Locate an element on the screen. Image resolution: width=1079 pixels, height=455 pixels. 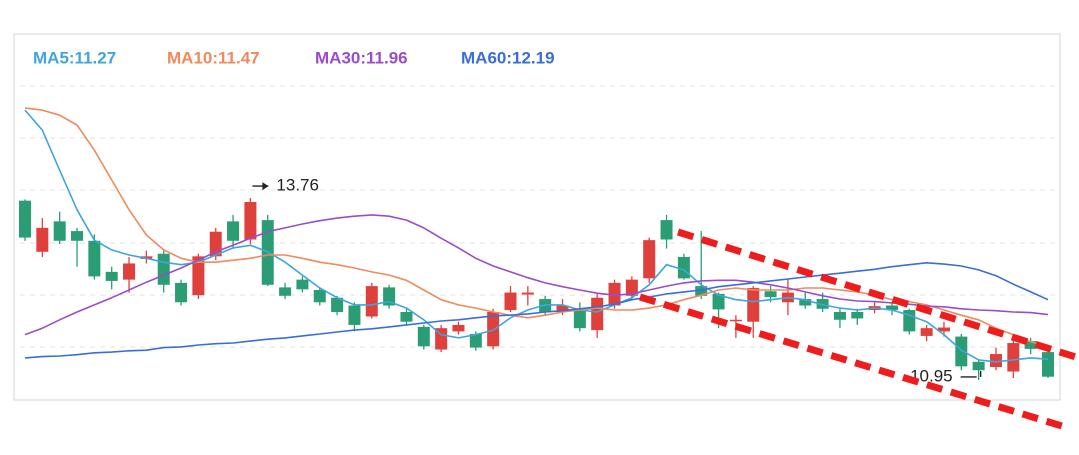
legend-entry: MA5:11.27 is located at coordinates (74, 57).